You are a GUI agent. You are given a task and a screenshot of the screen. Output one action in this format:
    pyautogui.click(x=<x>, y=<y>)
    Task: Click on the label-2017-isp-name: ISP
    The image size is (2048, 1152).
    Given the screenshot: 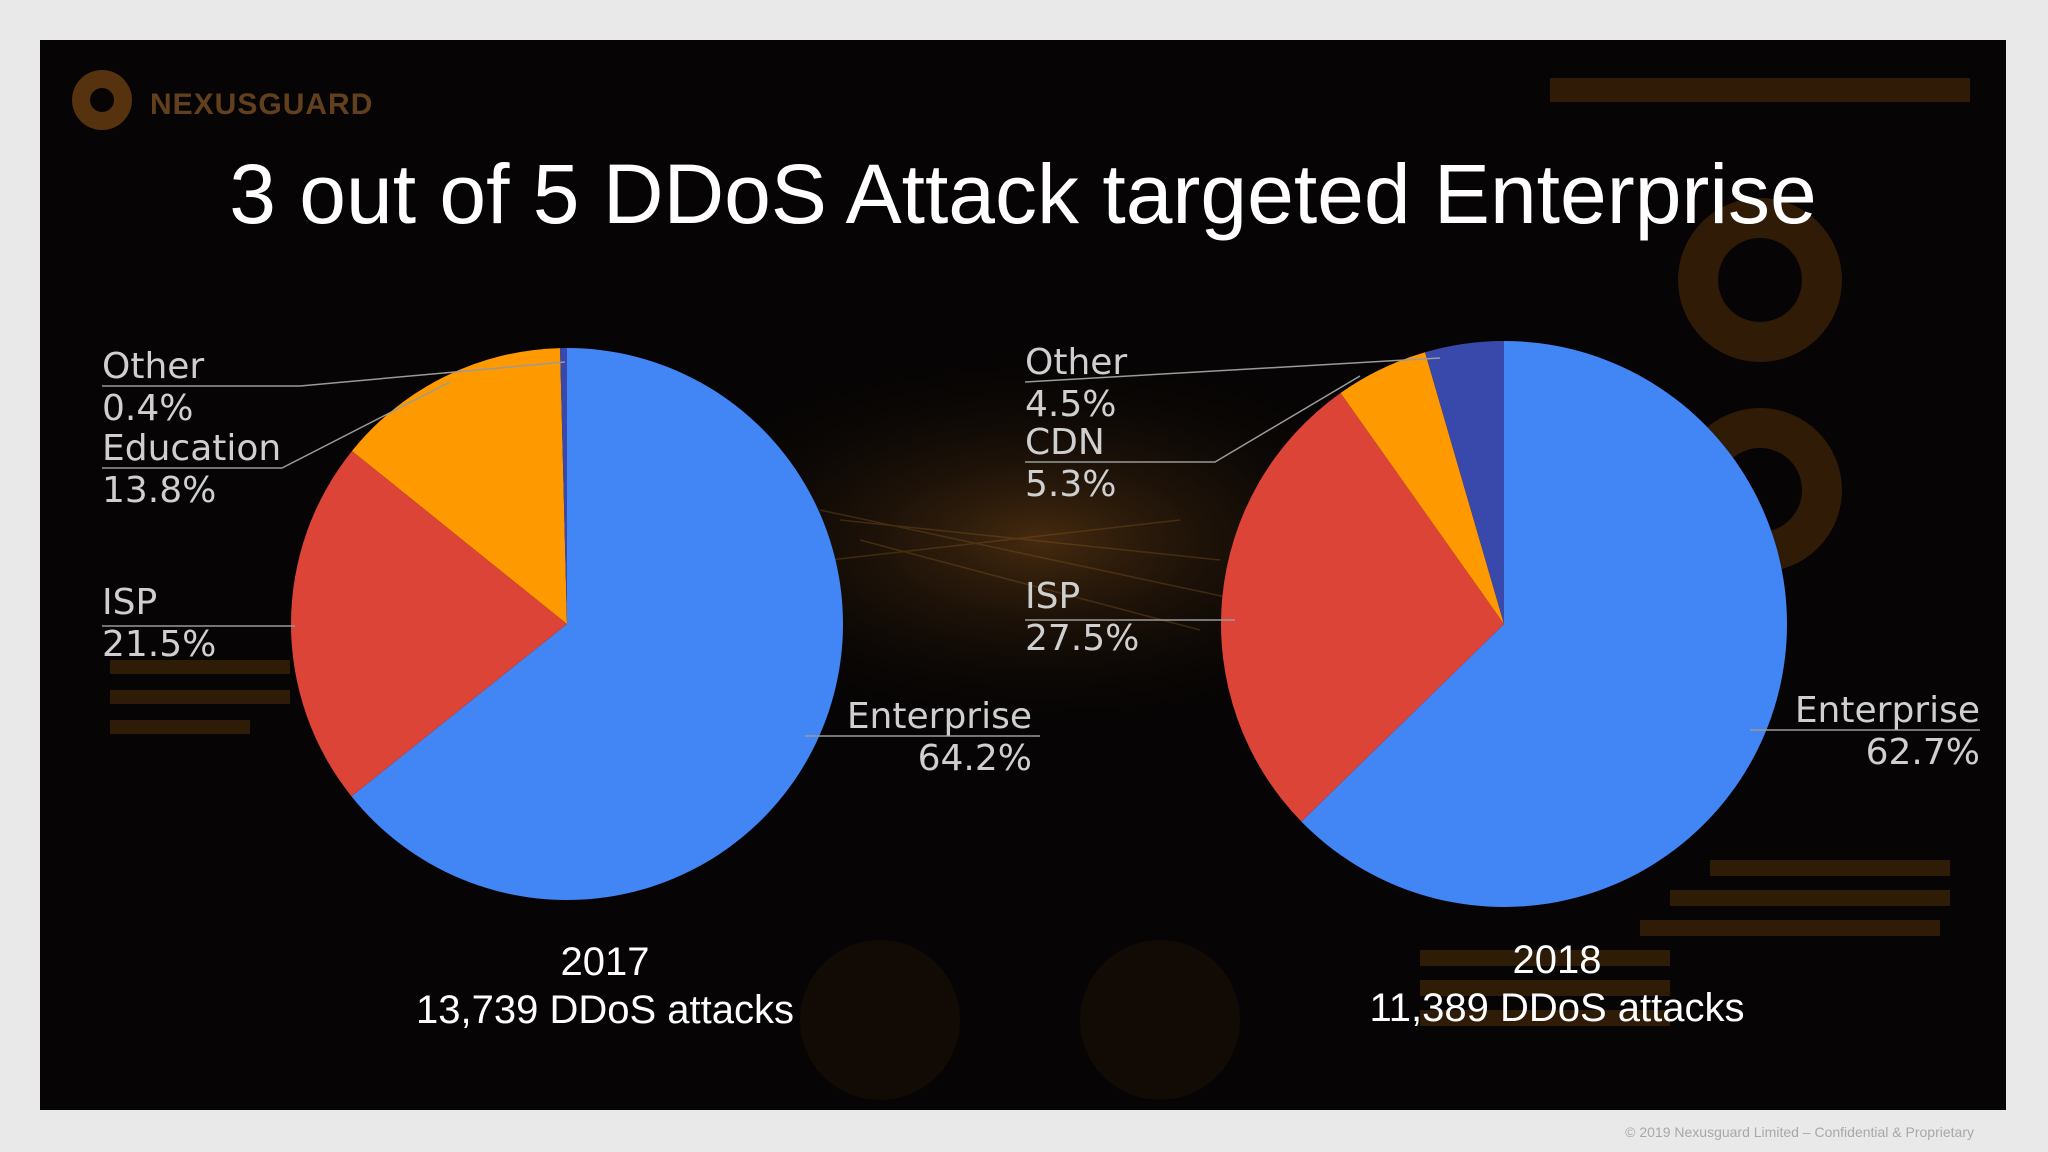 What is the action you would take?
    pyautogui.click(x=129, y=602)
    